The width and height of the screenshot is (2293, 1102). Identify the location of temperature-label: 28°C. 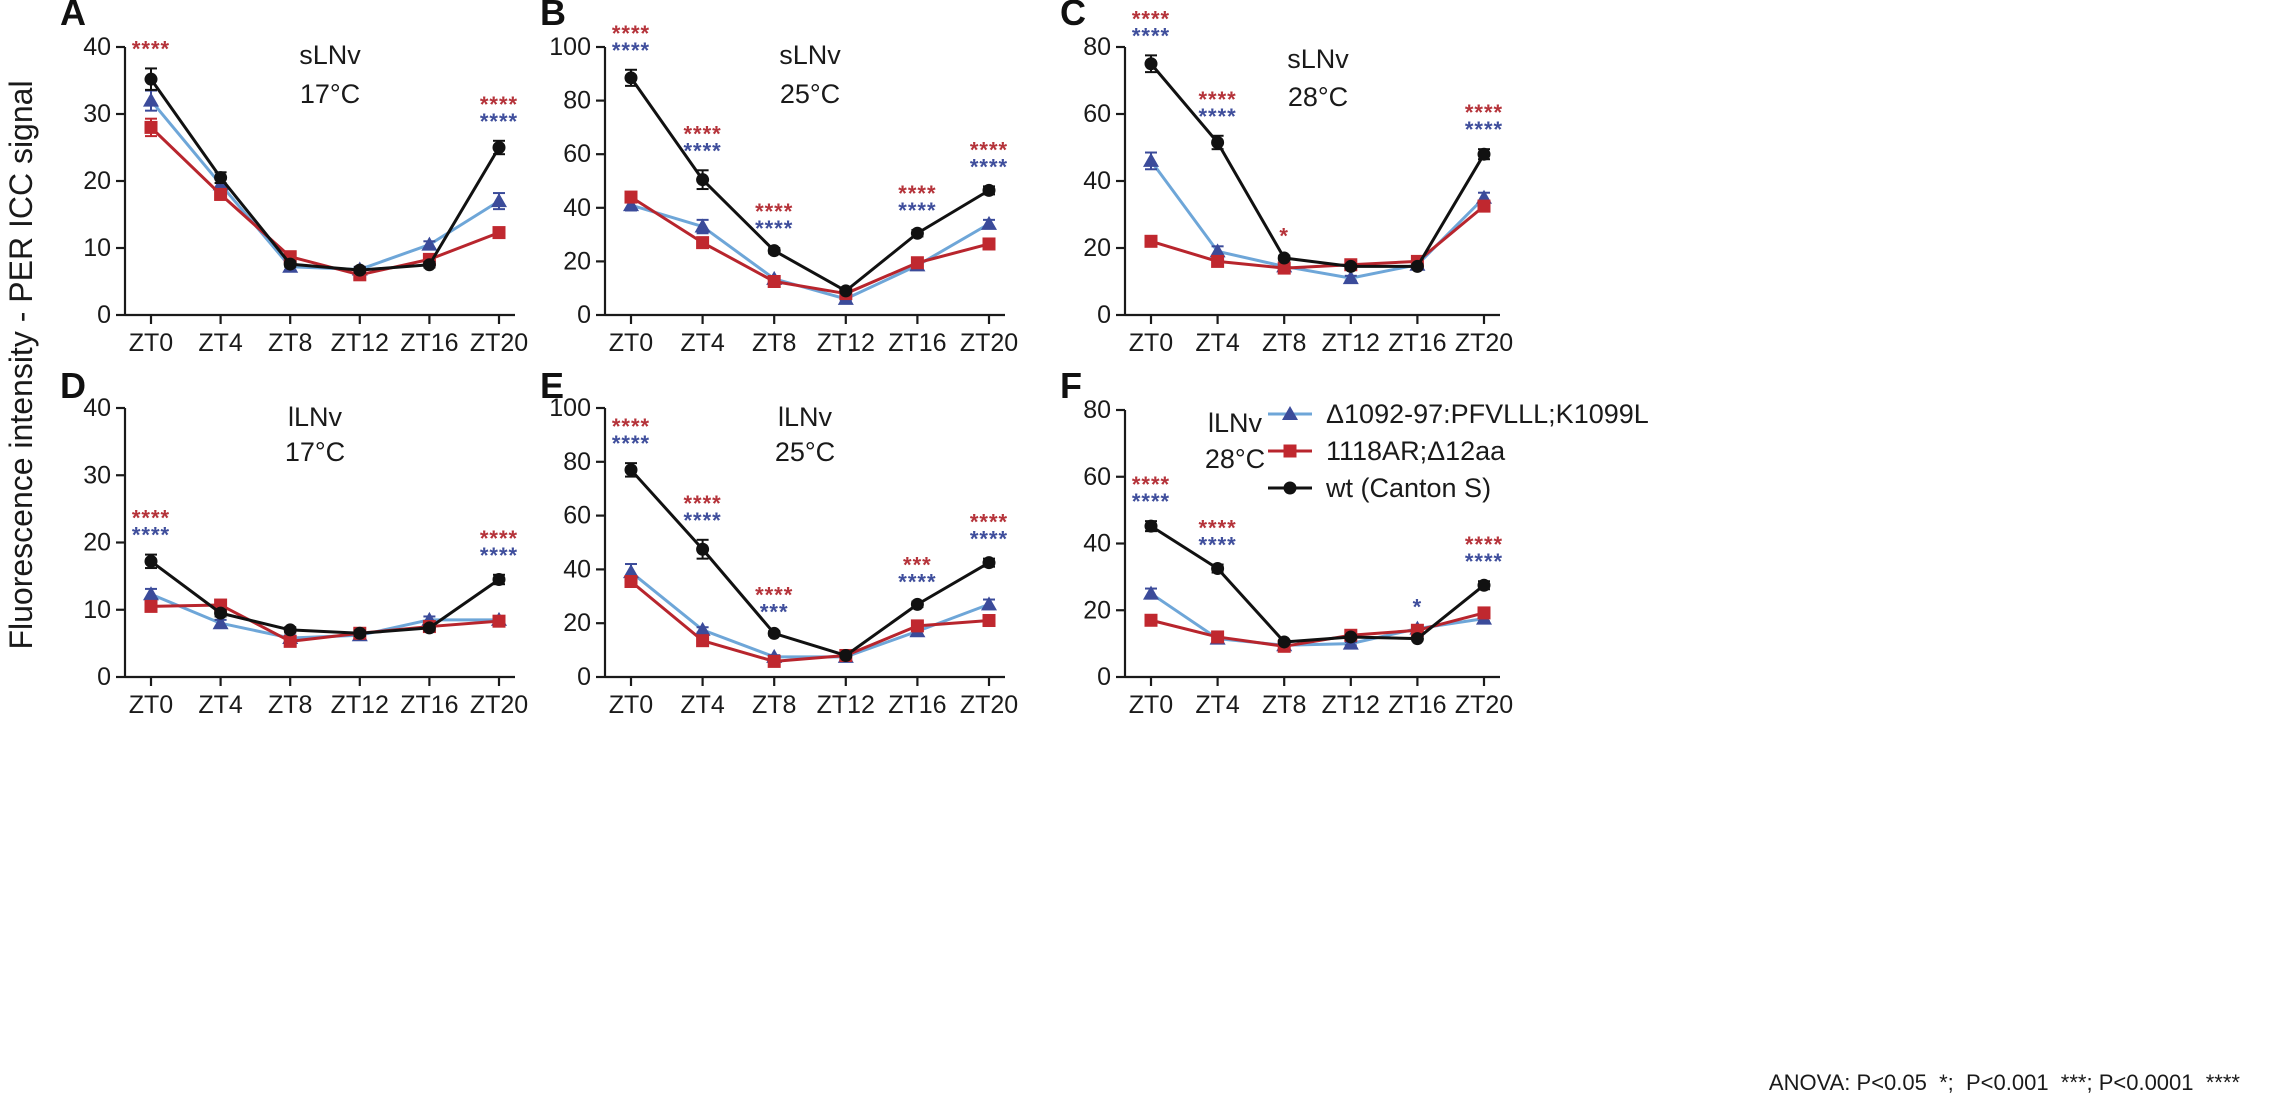
(1318, 97).